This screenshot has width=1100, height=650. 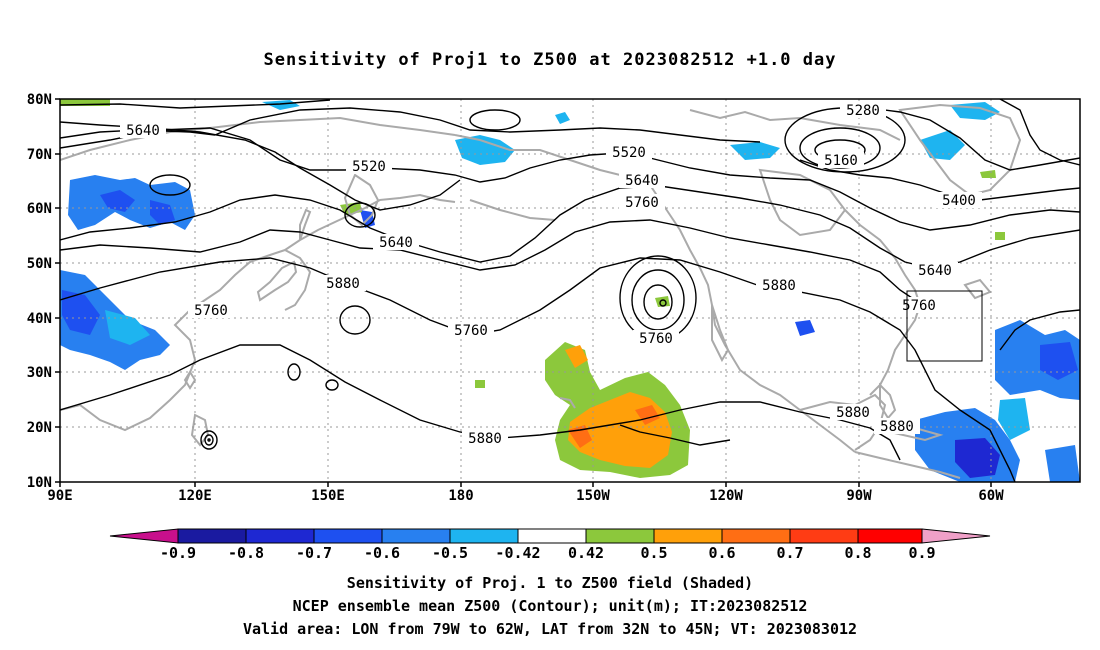 What do you see at coordinates (59, 496) in the screenshot?
I see `lon-label: 90E` at bounding box center [59, 496].